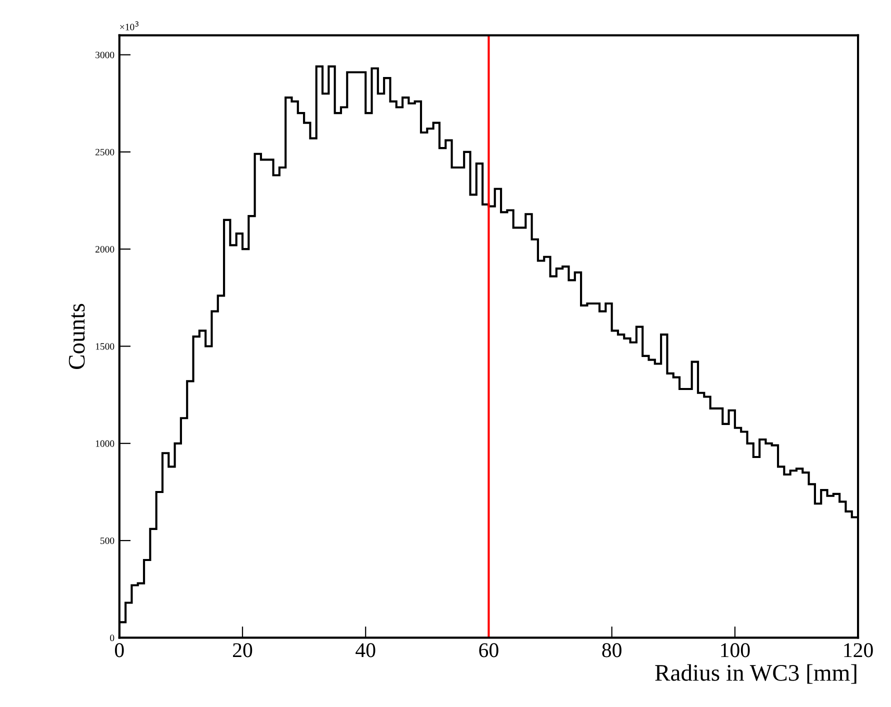  I want to click on y-tick-label: 3000, so click(105, 55).